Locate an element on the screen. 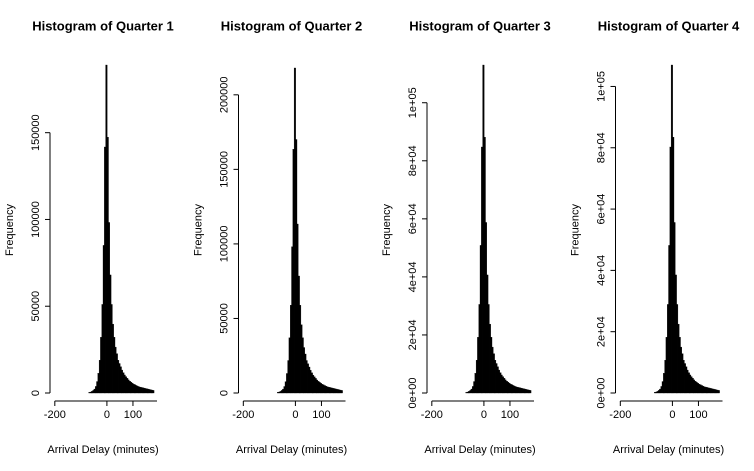  y-tick-label: 200000 is located at coordinates (224, 94).